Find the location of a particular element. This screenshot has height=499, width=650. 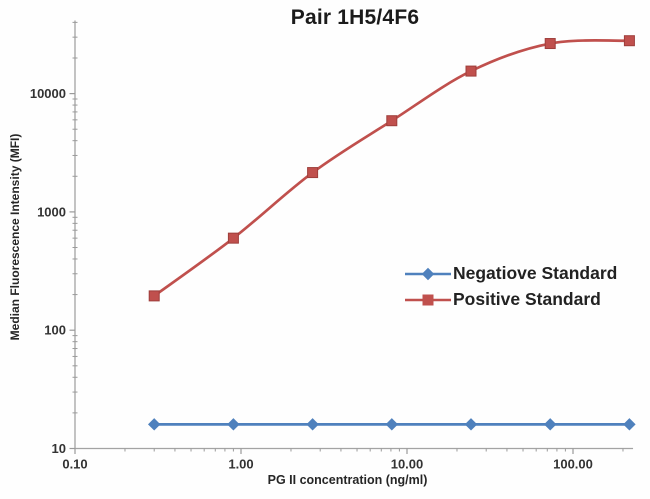

y-tick-label: 10 is located at coordinates (59, 448).